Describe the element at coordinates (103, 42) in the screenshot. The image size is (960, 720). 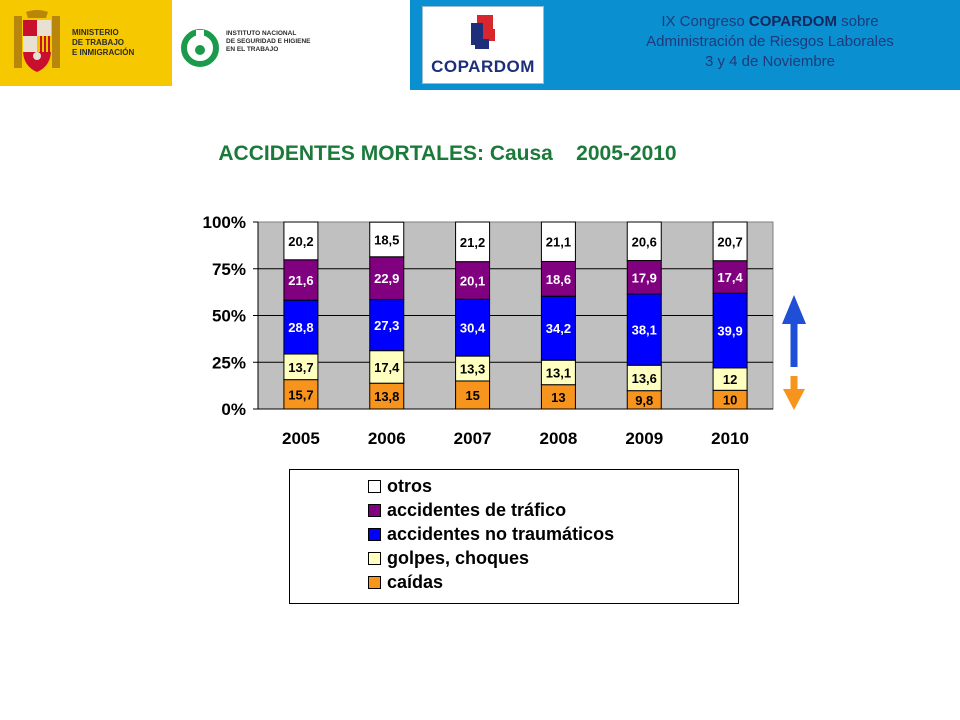
I see `ministry-name: MINISTERIO DE TRABAJO E INMIGRACIÓN` at that location.